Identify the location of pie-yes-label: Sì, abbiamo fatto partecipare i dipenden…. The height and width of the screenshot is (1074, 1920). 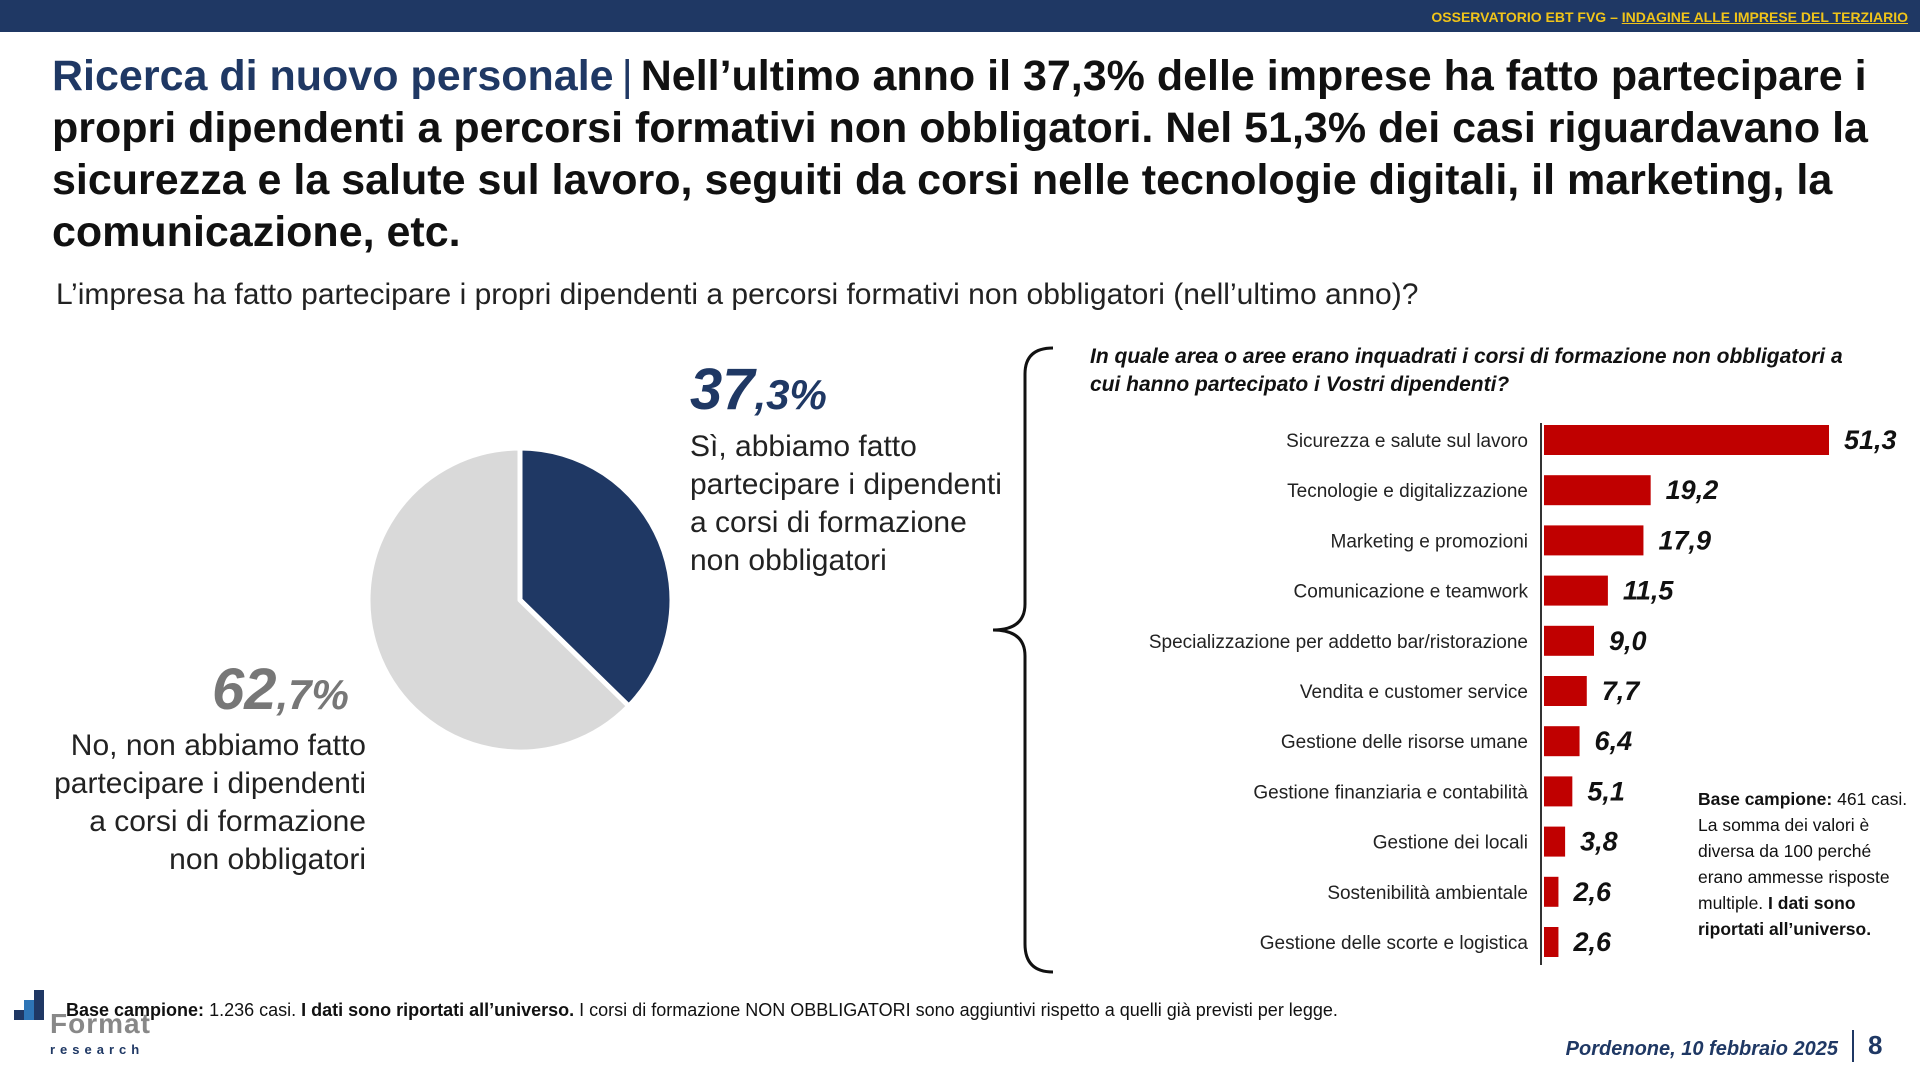
(846, 503).